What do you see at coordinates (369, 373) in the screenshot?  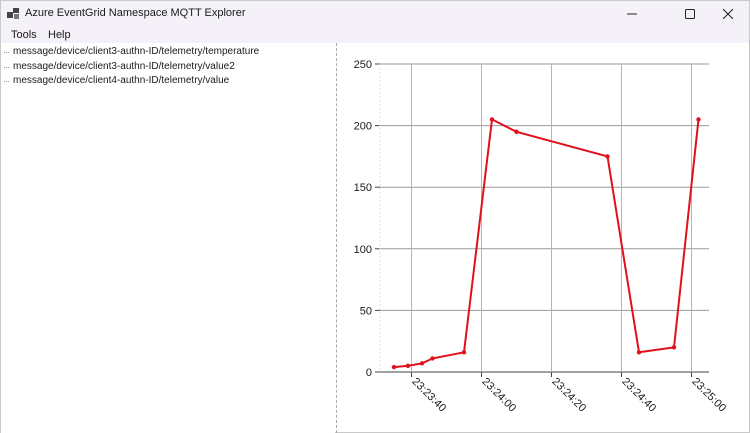 I see `y-tick-label: 0` at bounding box center [369, 373].